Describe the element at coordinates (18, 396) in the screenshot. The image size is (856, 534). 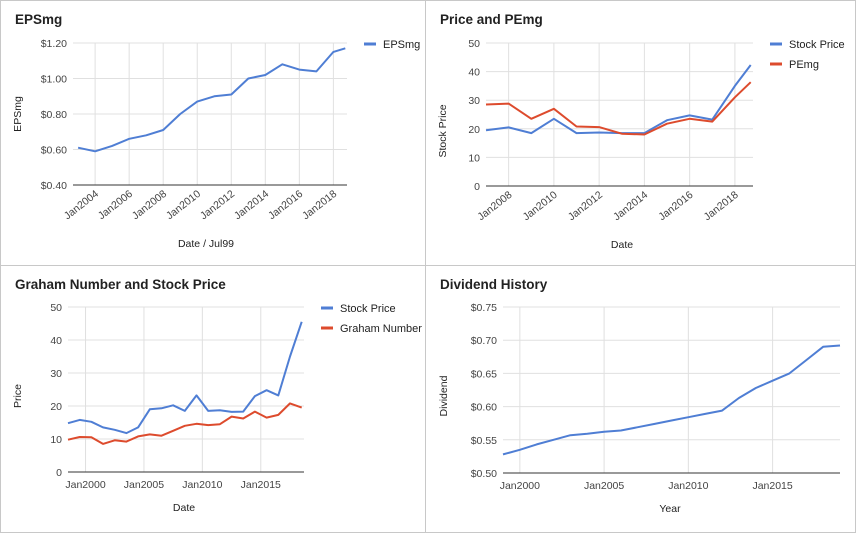
I see `y-axis-label: Price` at that location.